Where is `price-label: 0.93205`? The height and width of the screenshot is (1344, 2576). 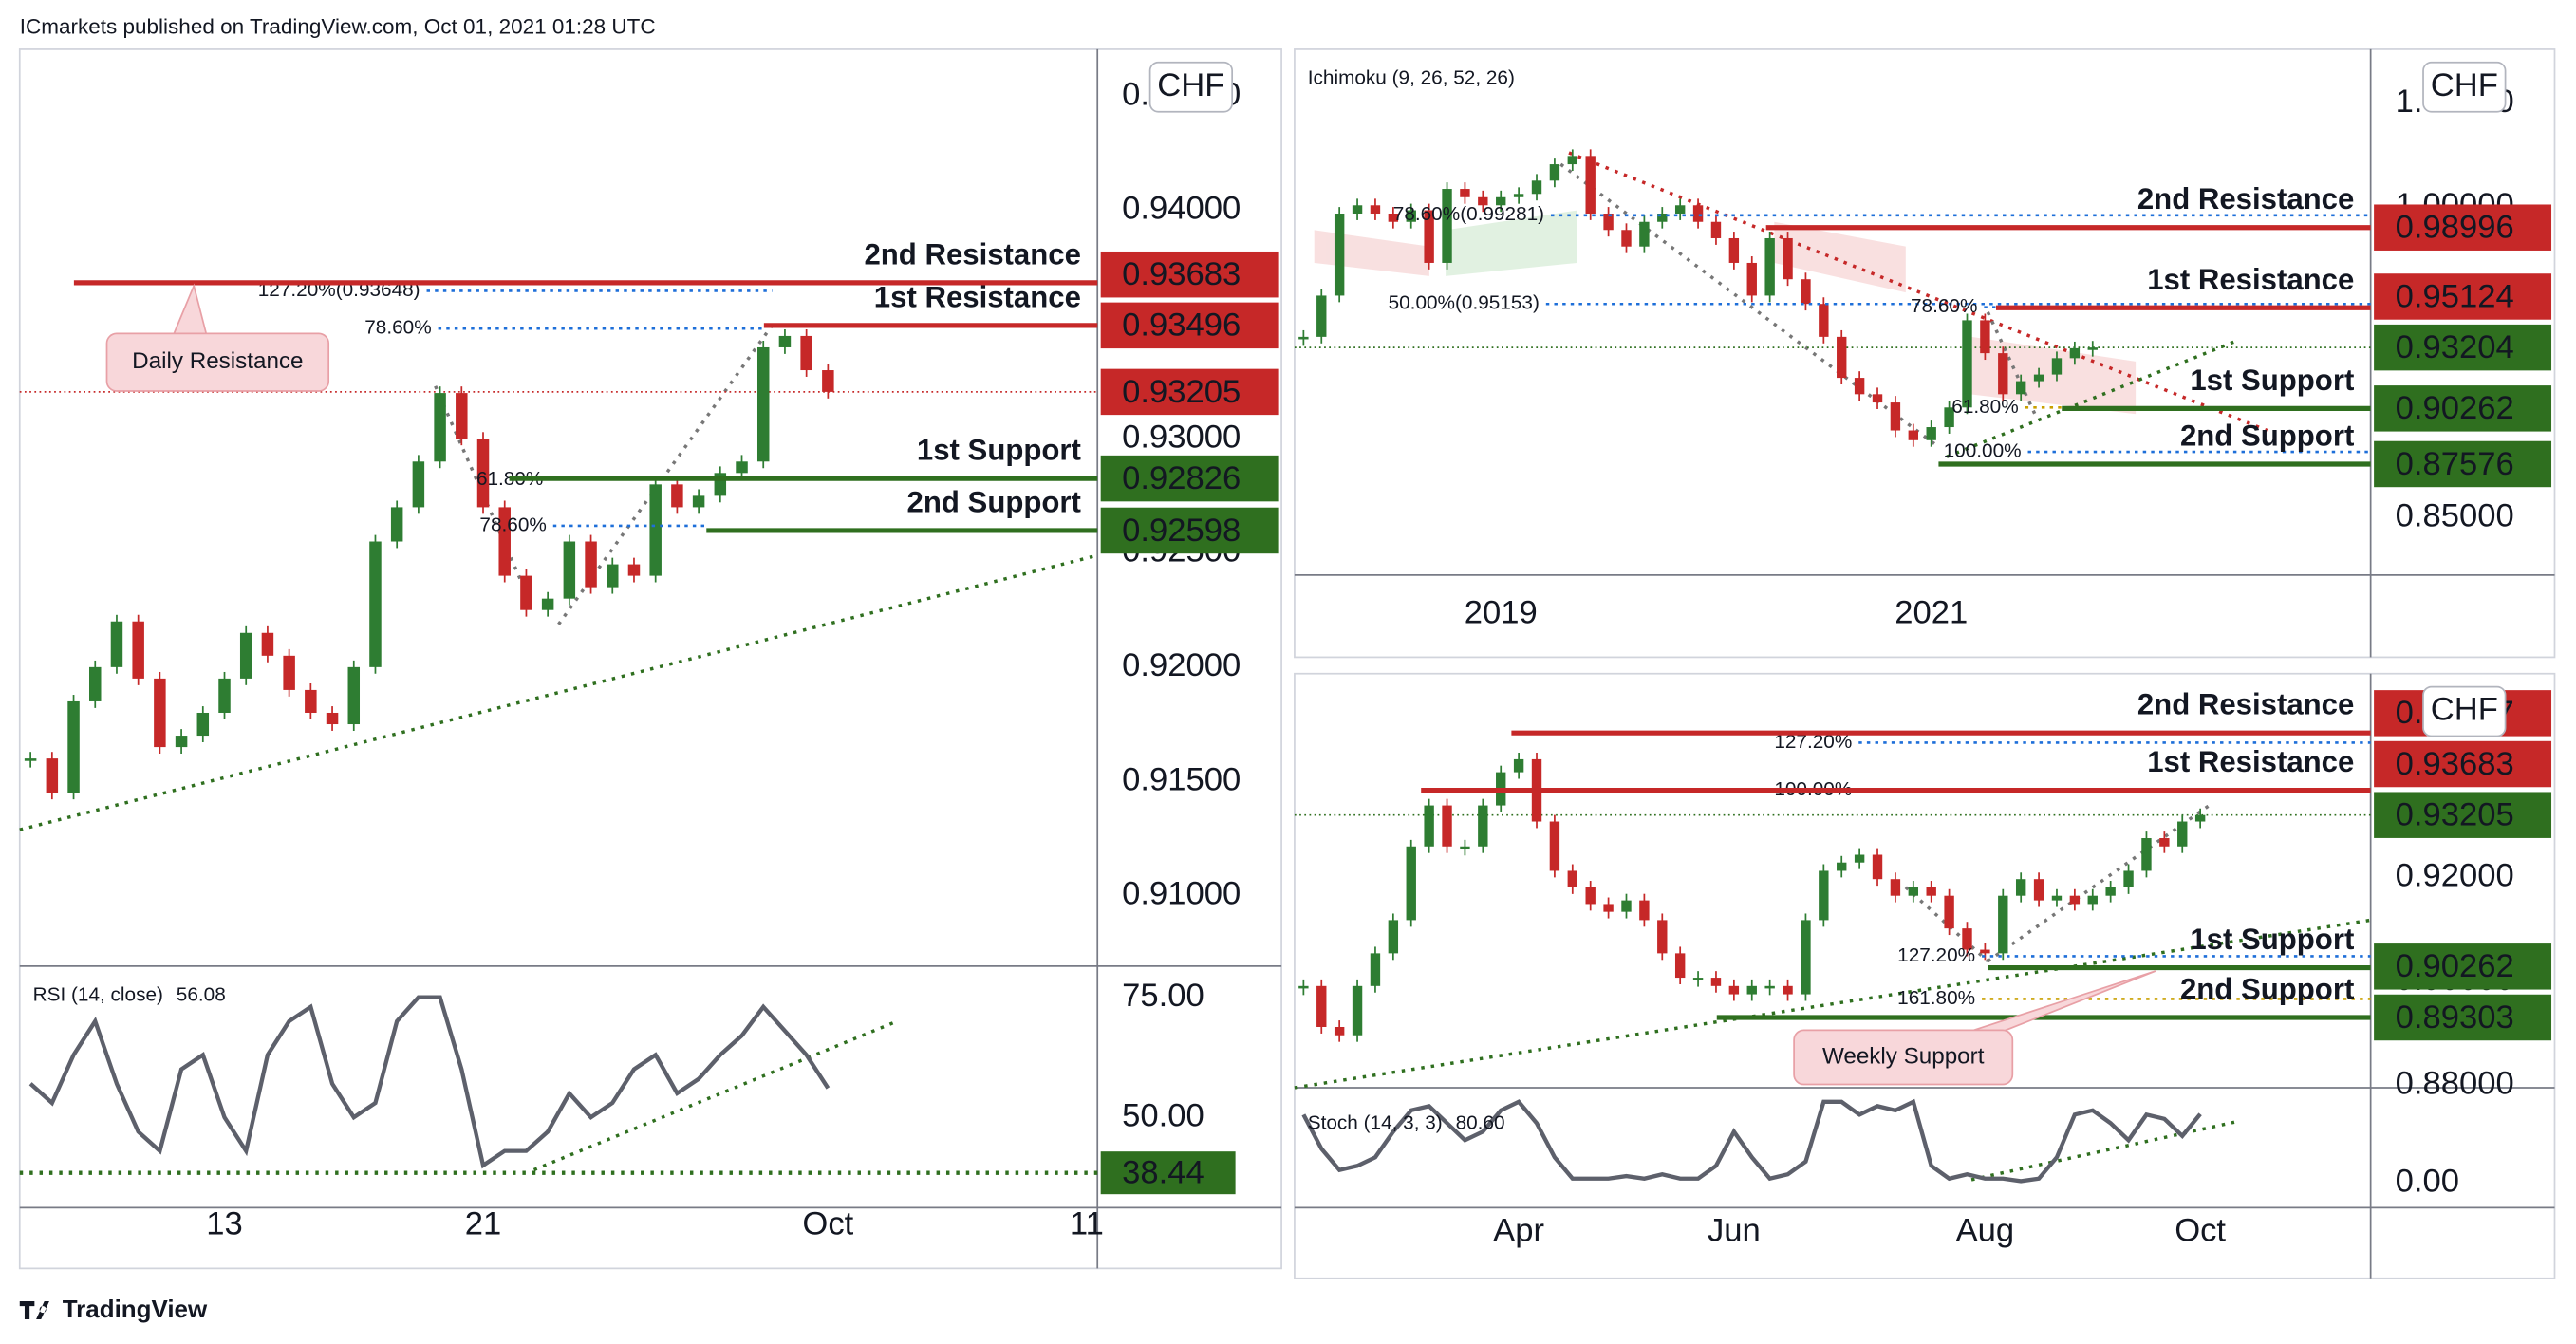
price-label: 0.93205 is located at coordinates (2455, 815).